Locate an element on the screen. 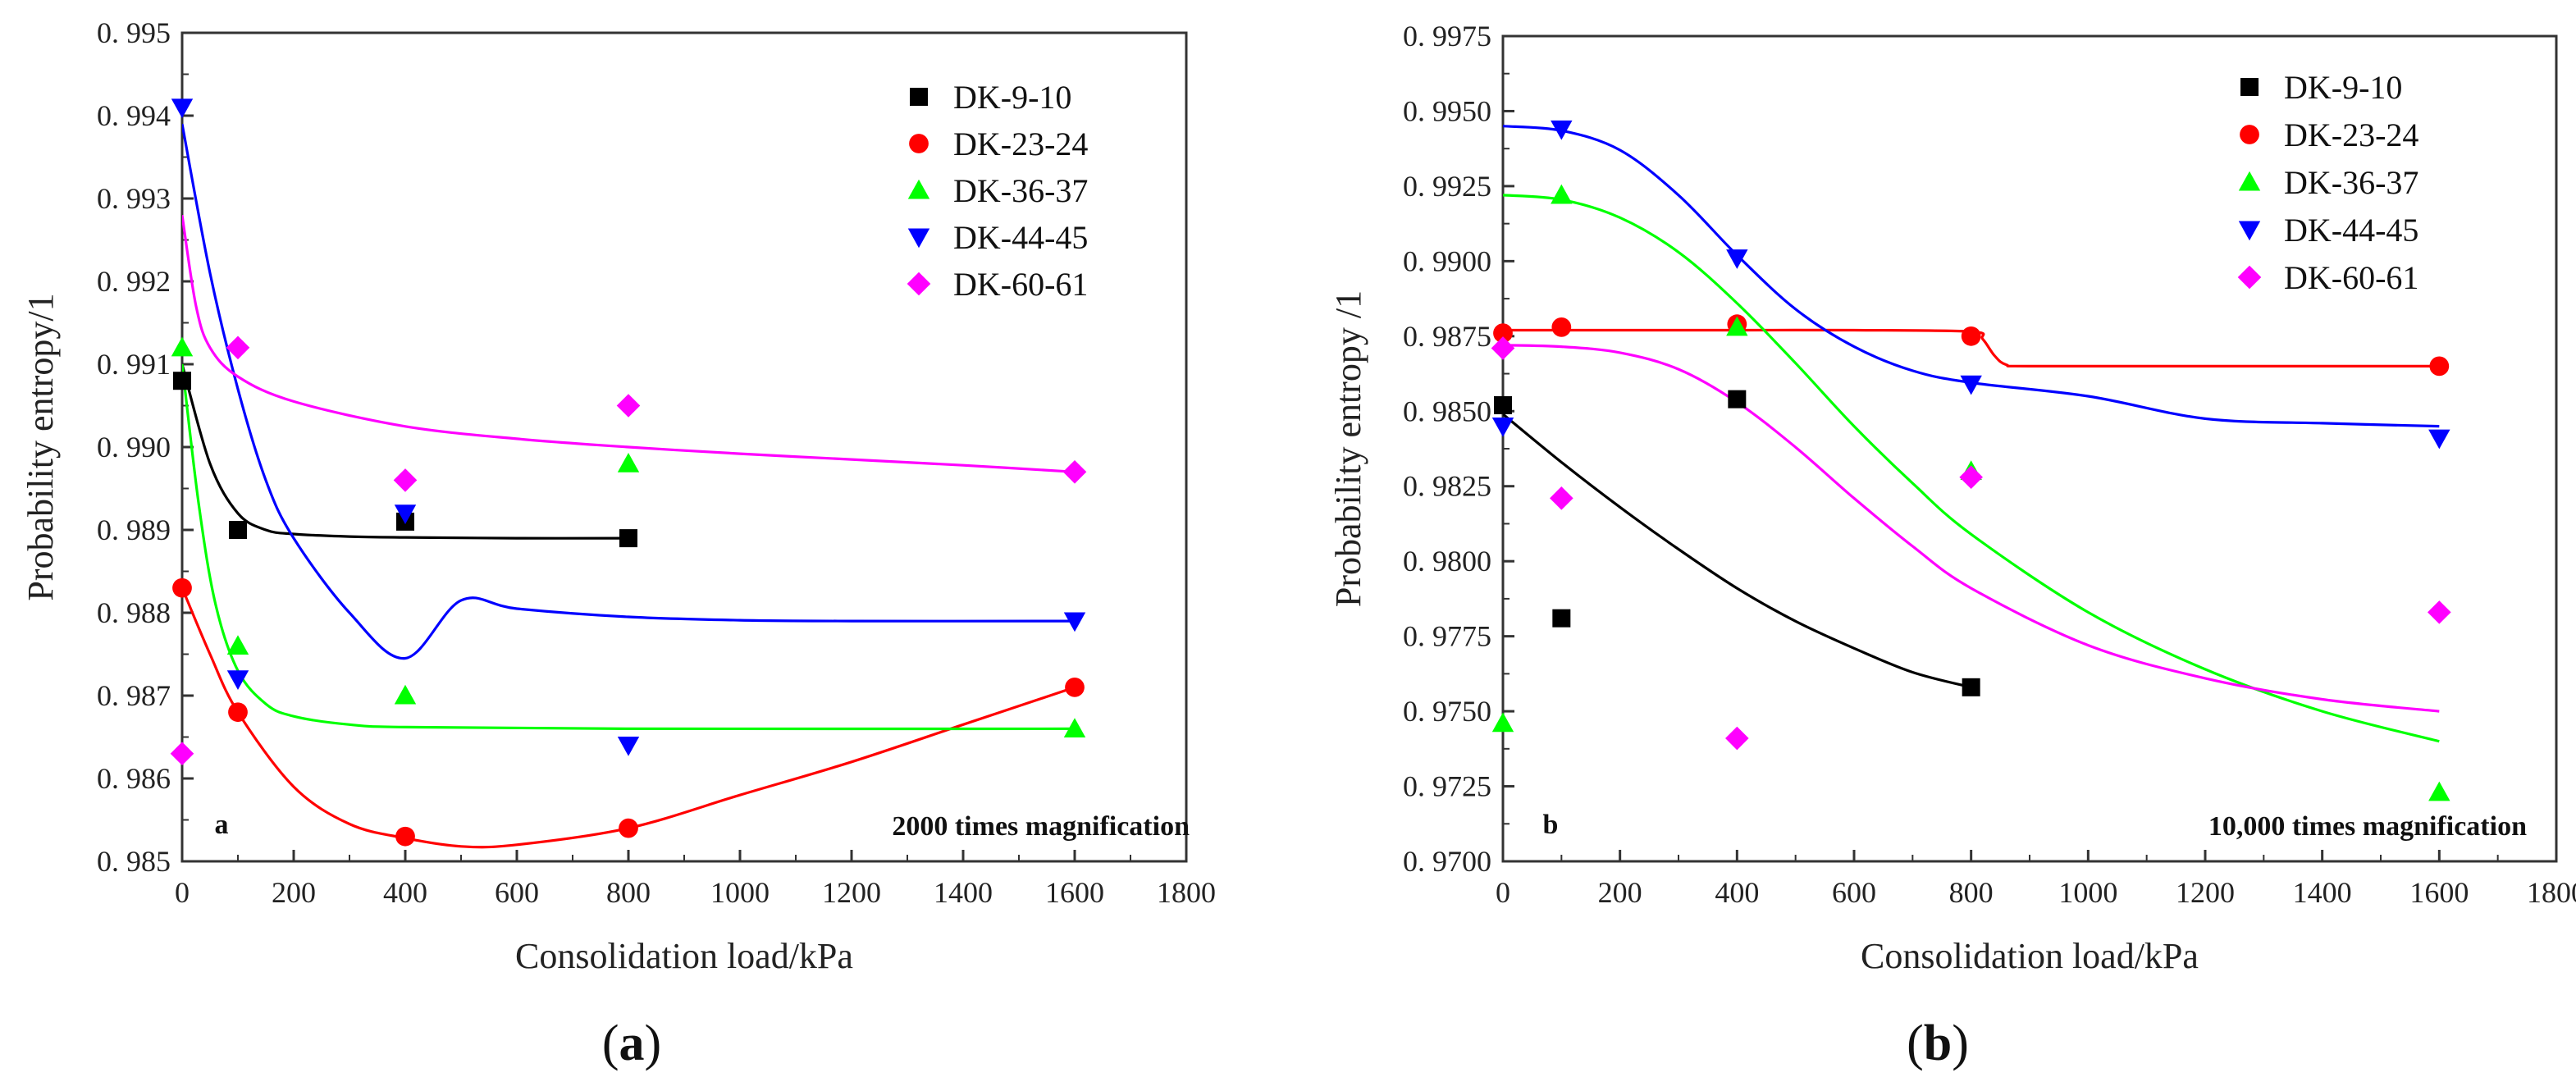 This screenshot has height=1091, width=2576. y-tick-label: 0. 9975 is located at coordinates (1447, 36).